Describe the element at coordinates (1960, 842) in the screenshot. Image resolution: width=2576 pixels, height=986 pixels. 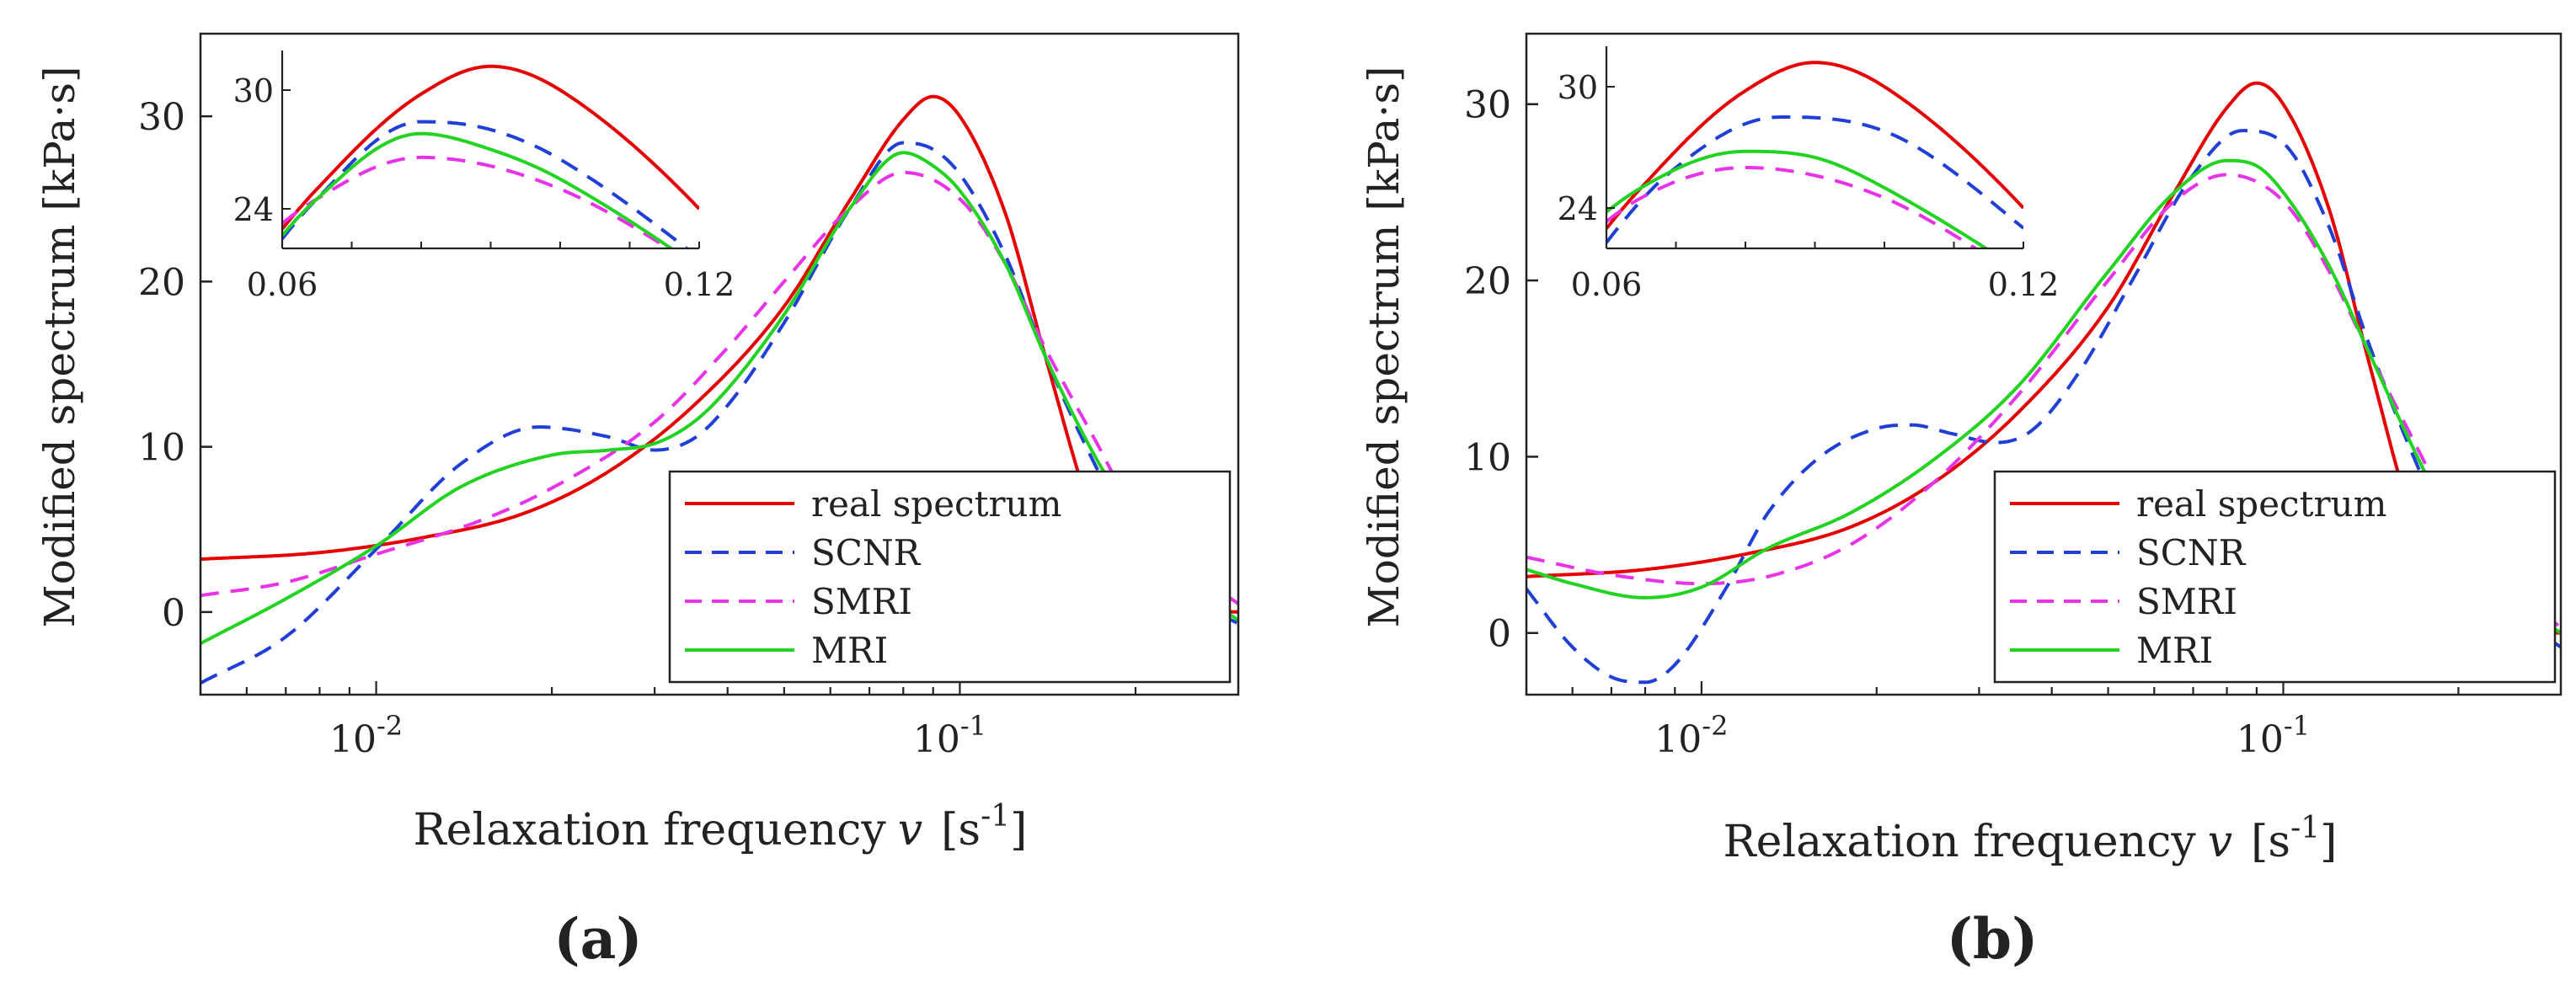
I see `x-axis-label-text-b: Relaxation frequency` at that location.